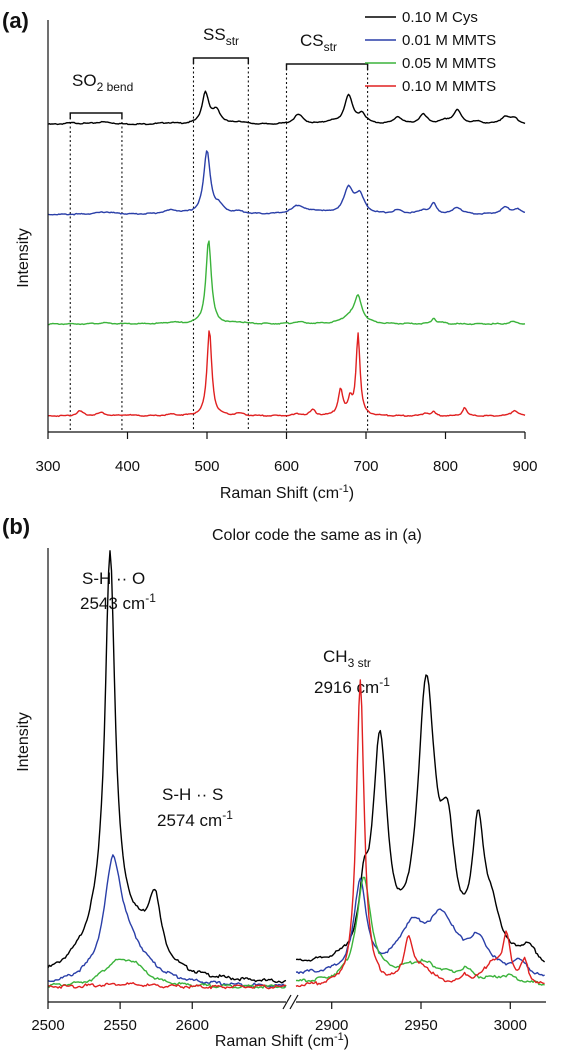  I want to click on legend-label-005-mmts: 0.05 M MMTS, so click(449, 63).